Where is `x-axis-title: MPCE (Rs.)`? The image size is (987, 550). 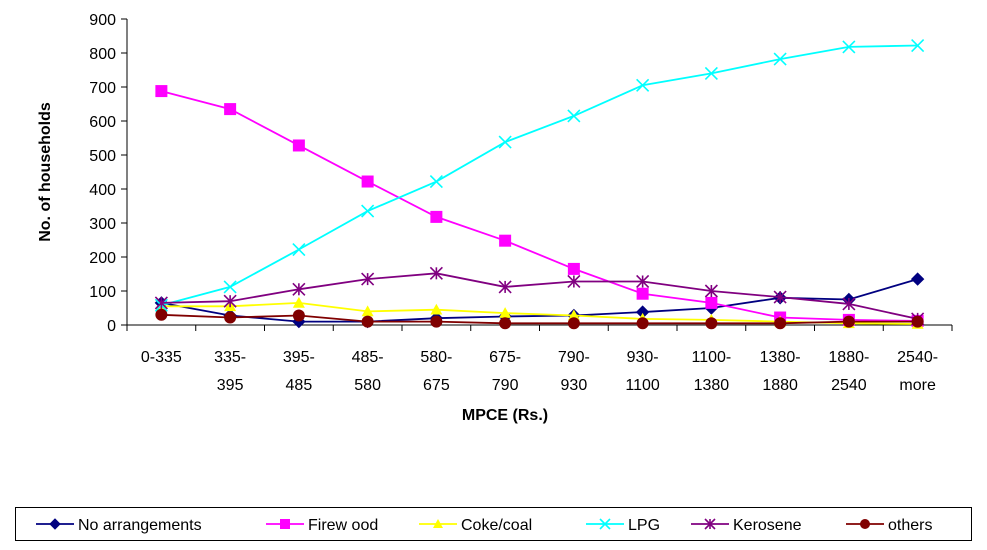 x-axis-title: MPCE (Rs.) is located at coordinates (505, 415).